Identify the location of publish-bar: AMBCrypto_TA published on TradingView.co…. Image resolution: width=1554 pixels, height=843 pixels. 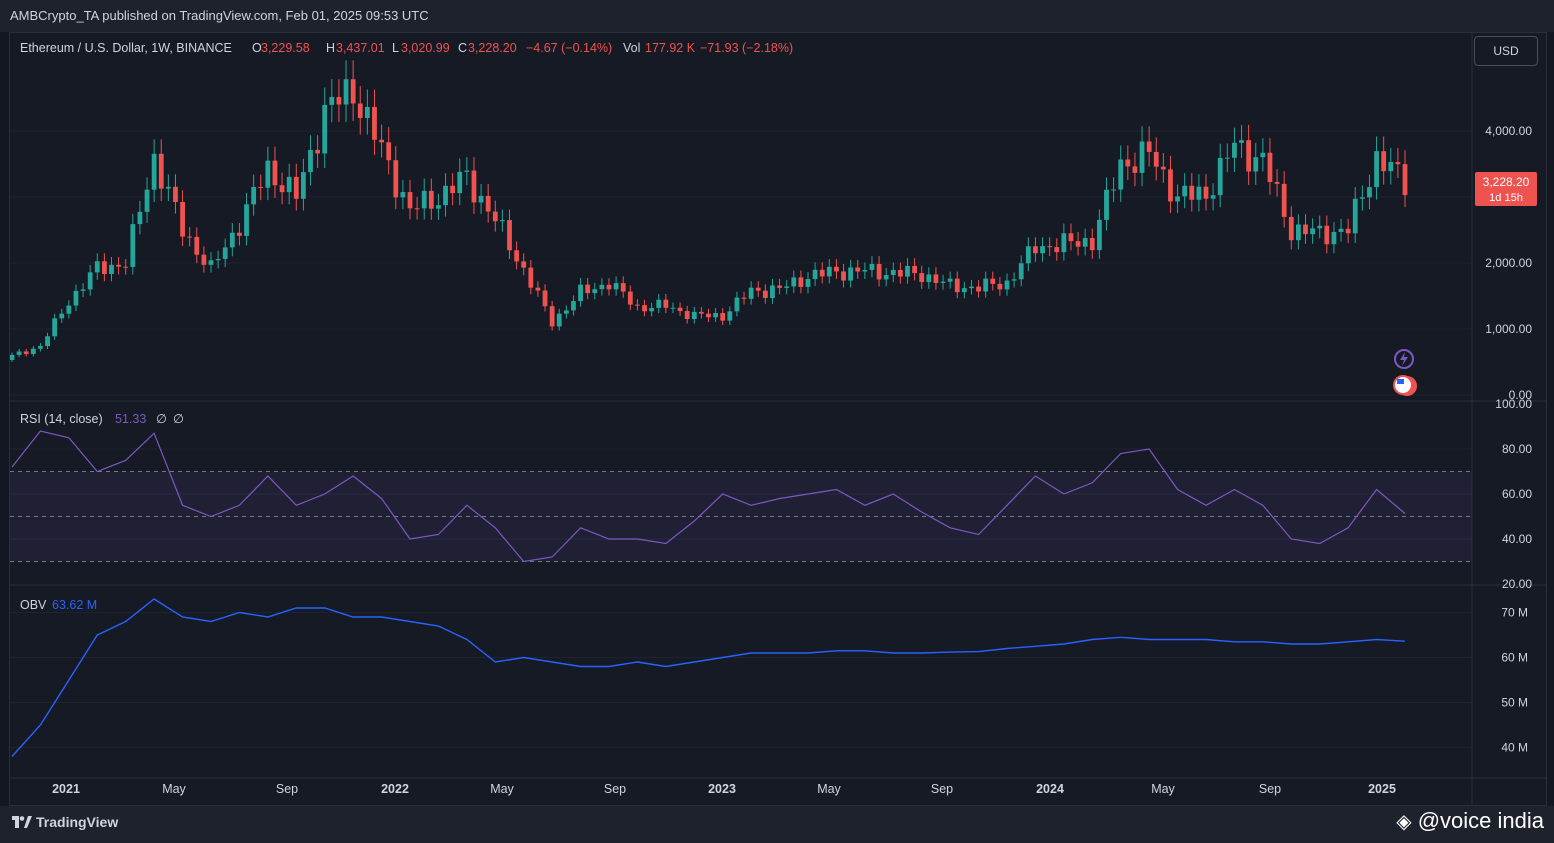
(777, 16).